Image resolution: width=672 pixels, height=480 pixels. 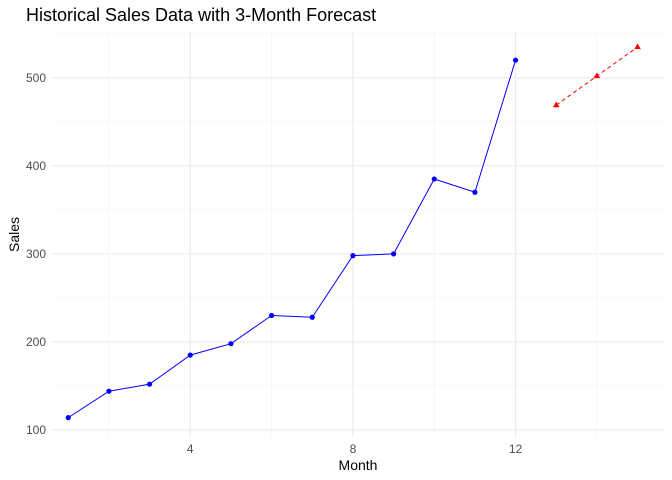 I want to click on y-tick-label: 200, so click(x=36, y=342).